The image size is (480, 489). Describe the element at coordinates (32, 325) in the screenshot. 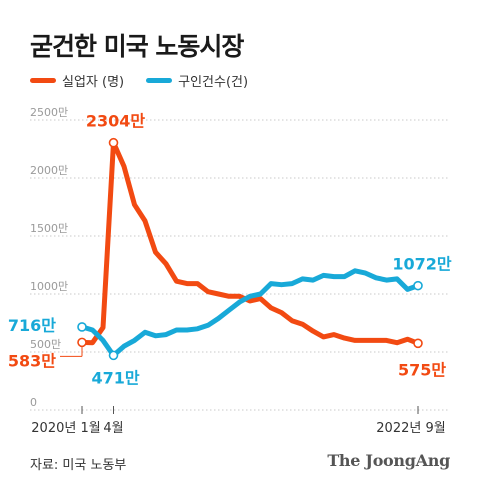

I see `data-label: 716만` at that location.